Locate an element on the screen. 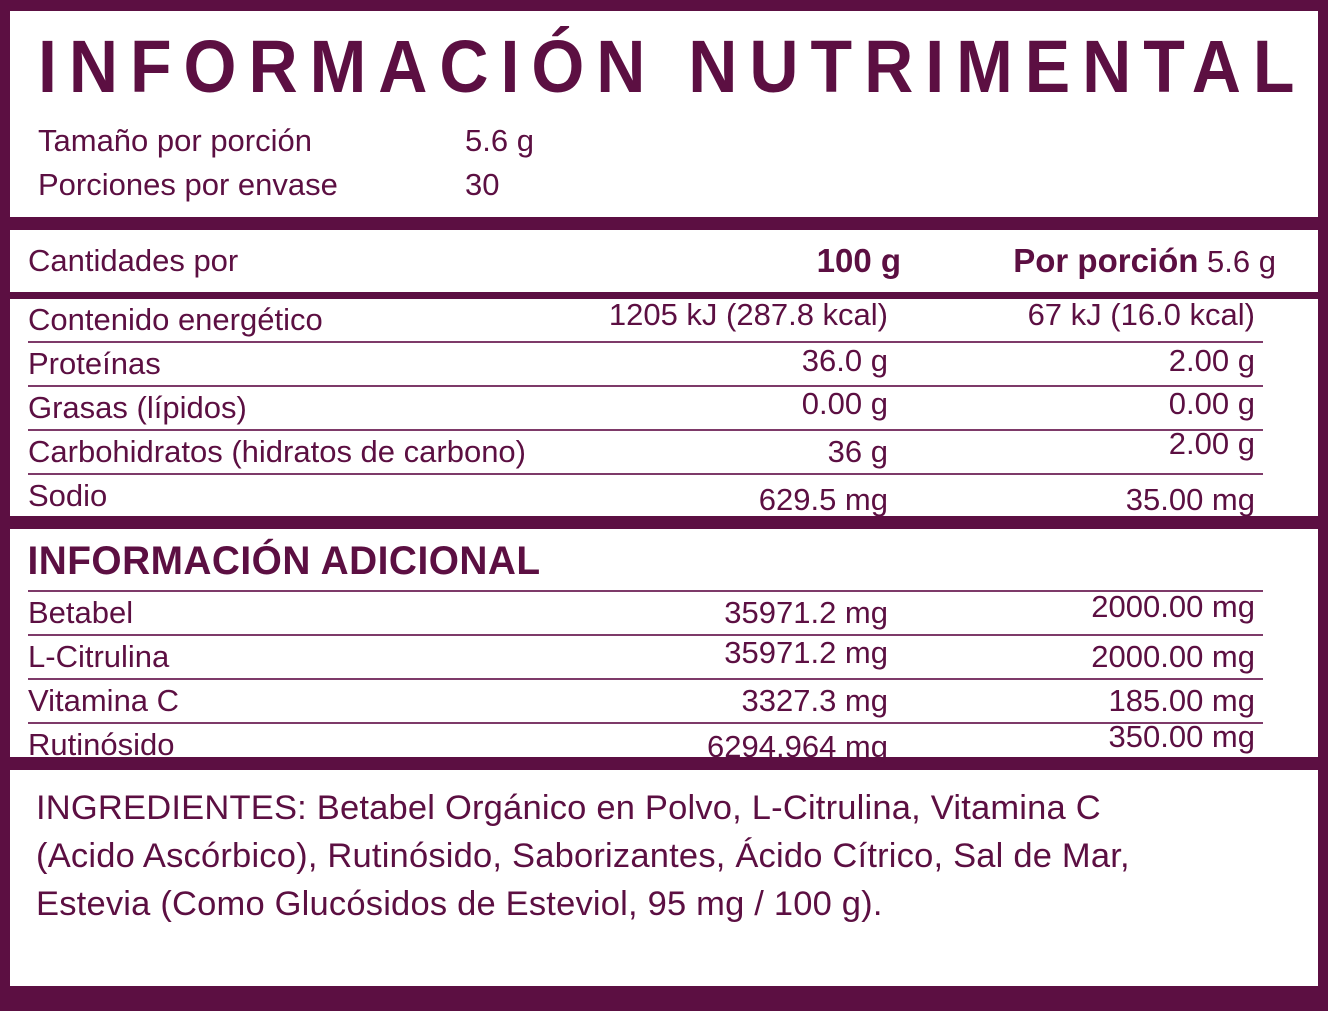 This screenshot has height=1011, width=1328. column-header-portion: Por porción 5.6 g is located at coordinates (1088, 261).